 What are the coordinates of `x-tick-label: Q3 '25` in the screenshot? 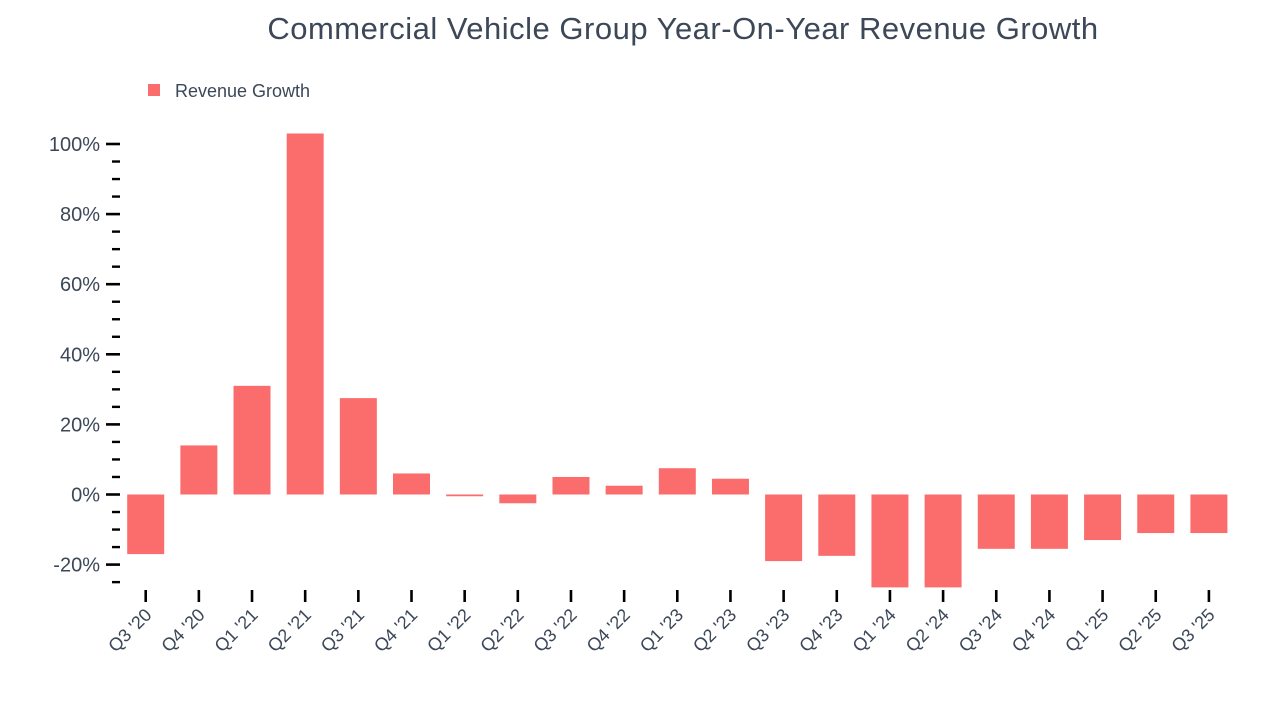 It's located at (1192, 630).